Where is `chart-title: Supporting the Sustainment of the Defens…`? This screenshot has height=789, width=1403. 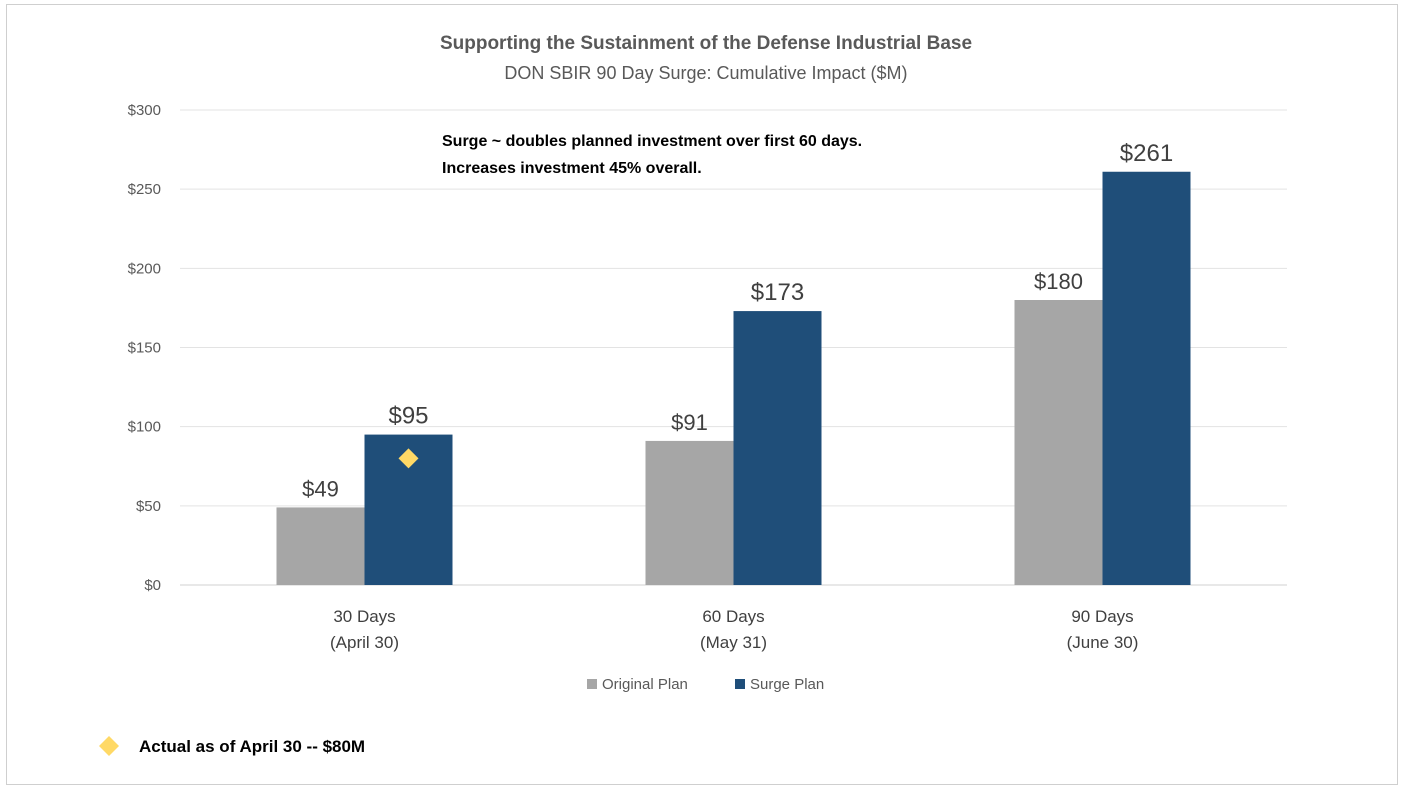 chart-title: Supporting the Sustainment of the Defens… is located at coordinates (706, 43).